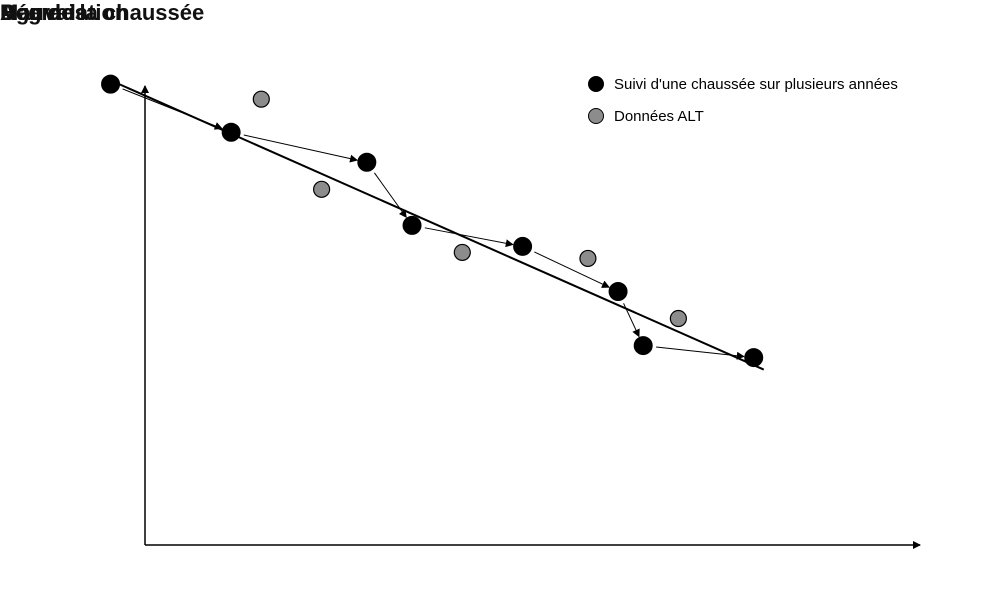 The image size is (1005, 601). I want to click on x-axis-title: Age de la chaussée, so click(102, 12).